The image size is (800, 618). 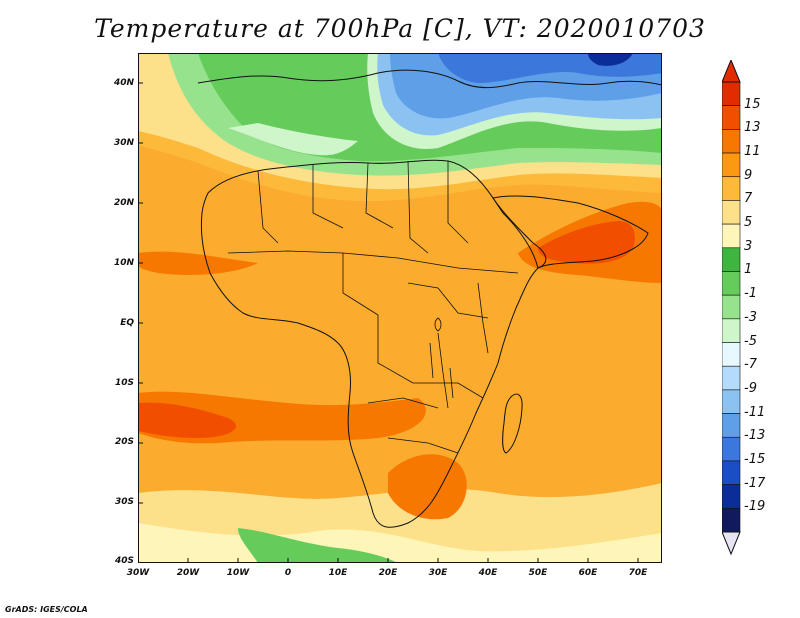 I want to click on arabia-outline, so click(x=570, y=232).